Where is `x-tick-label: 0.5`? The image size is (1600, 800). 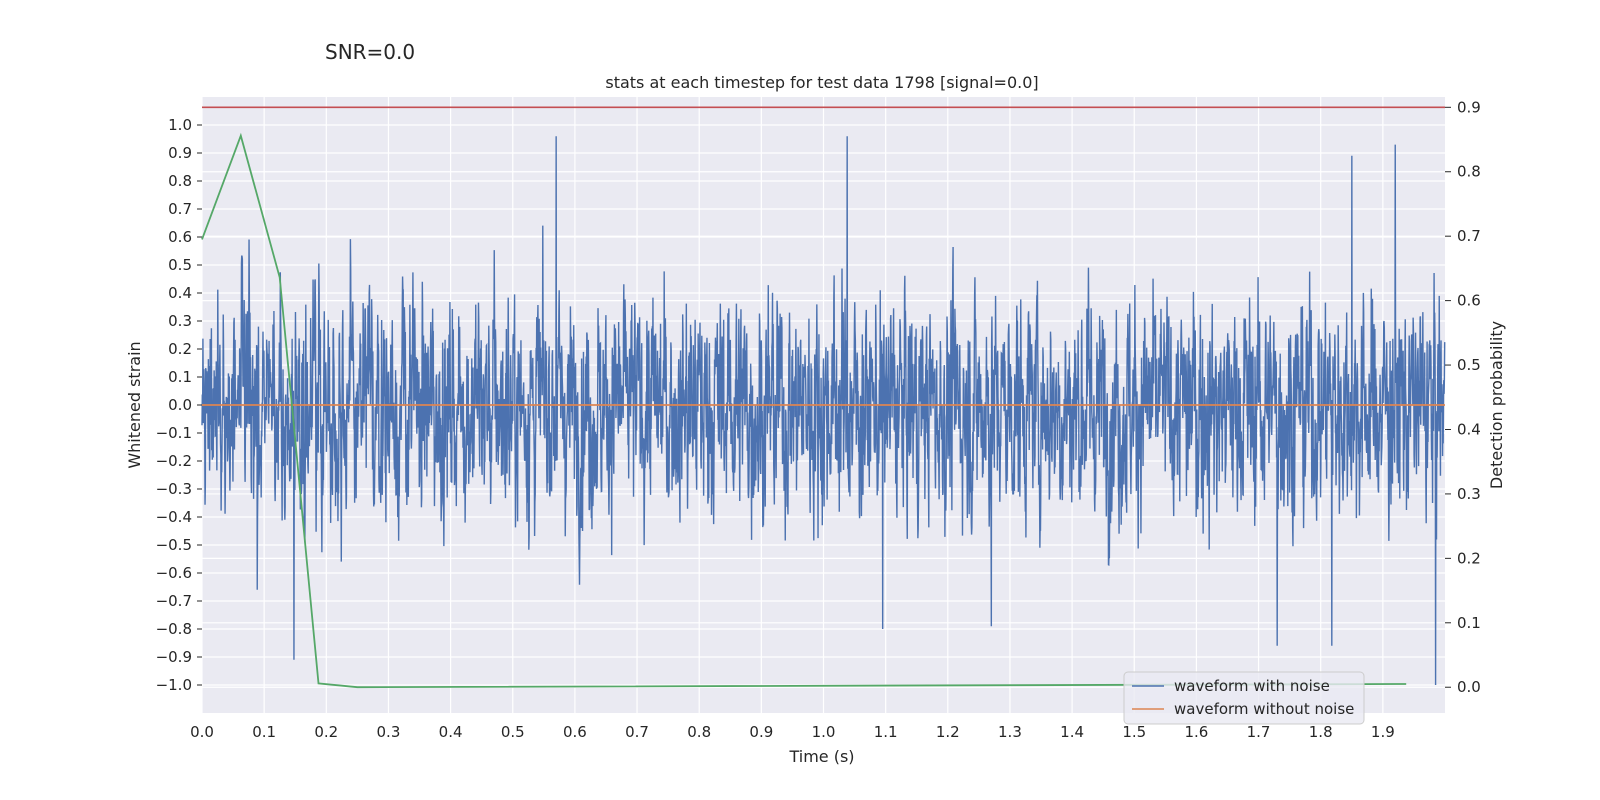
x-tick-label: 0.5 is located at coordinates (513, 732).